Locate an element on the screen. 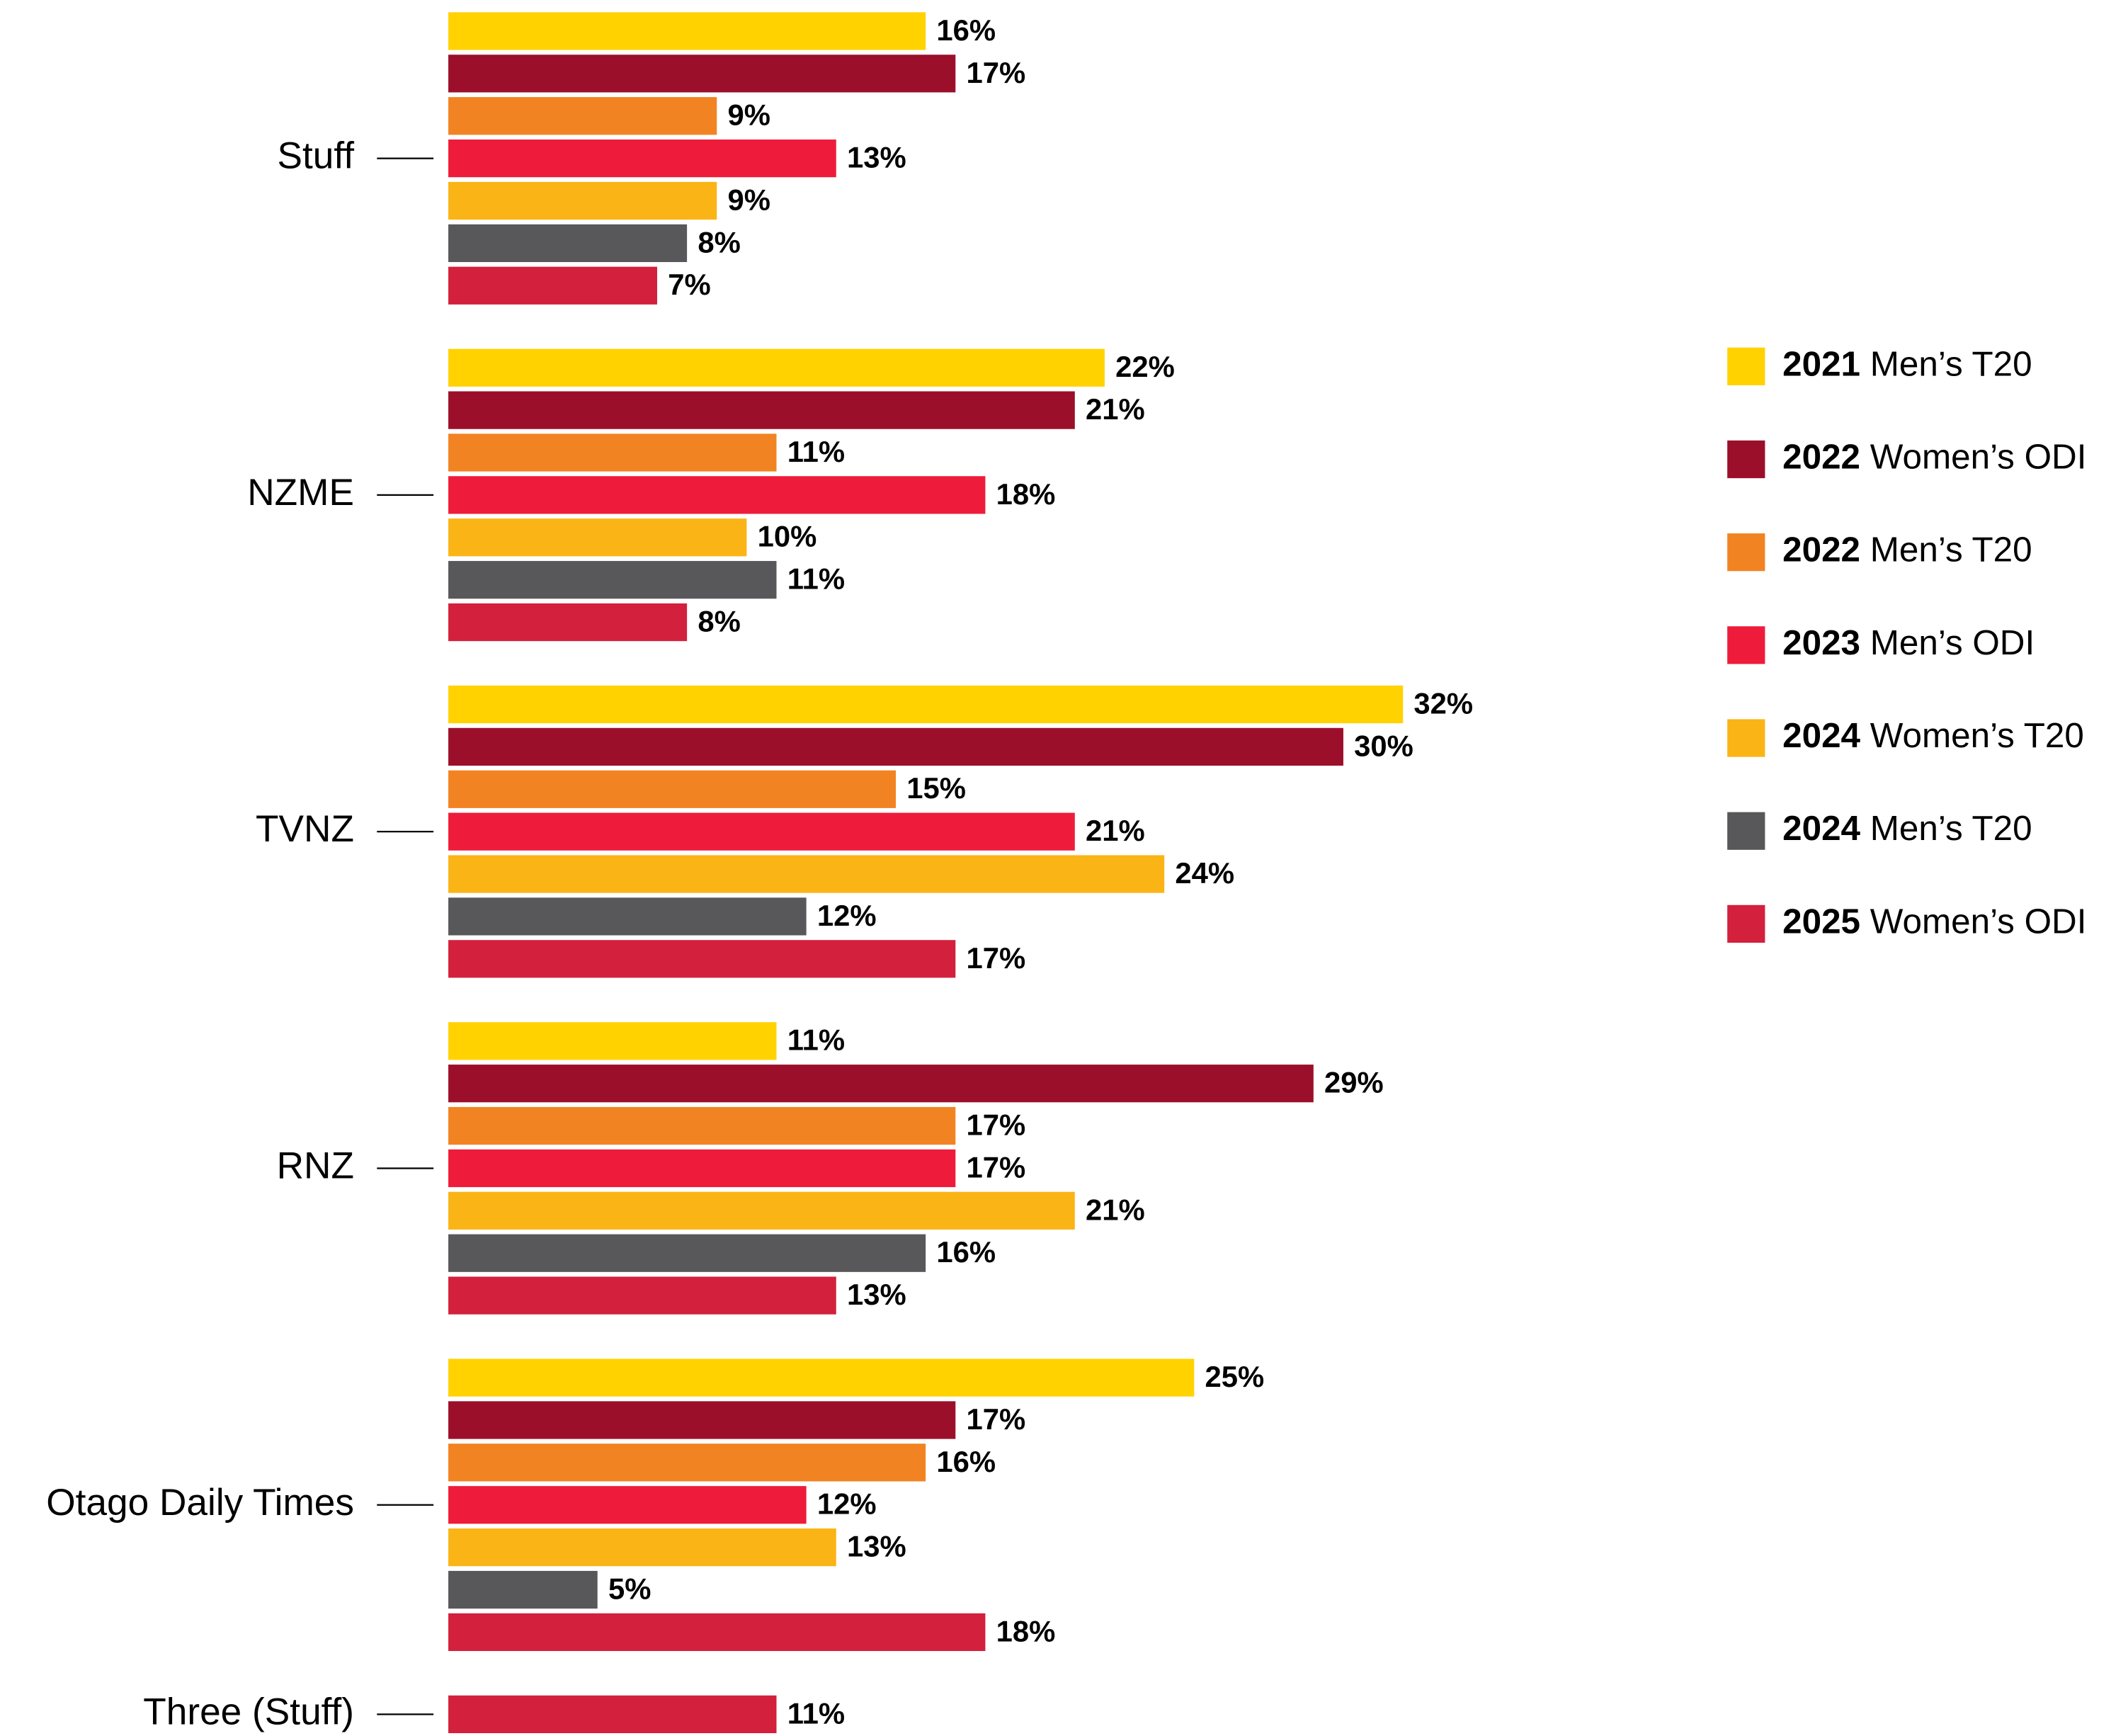  value-label: 10% is located at coordinates (787, 536).